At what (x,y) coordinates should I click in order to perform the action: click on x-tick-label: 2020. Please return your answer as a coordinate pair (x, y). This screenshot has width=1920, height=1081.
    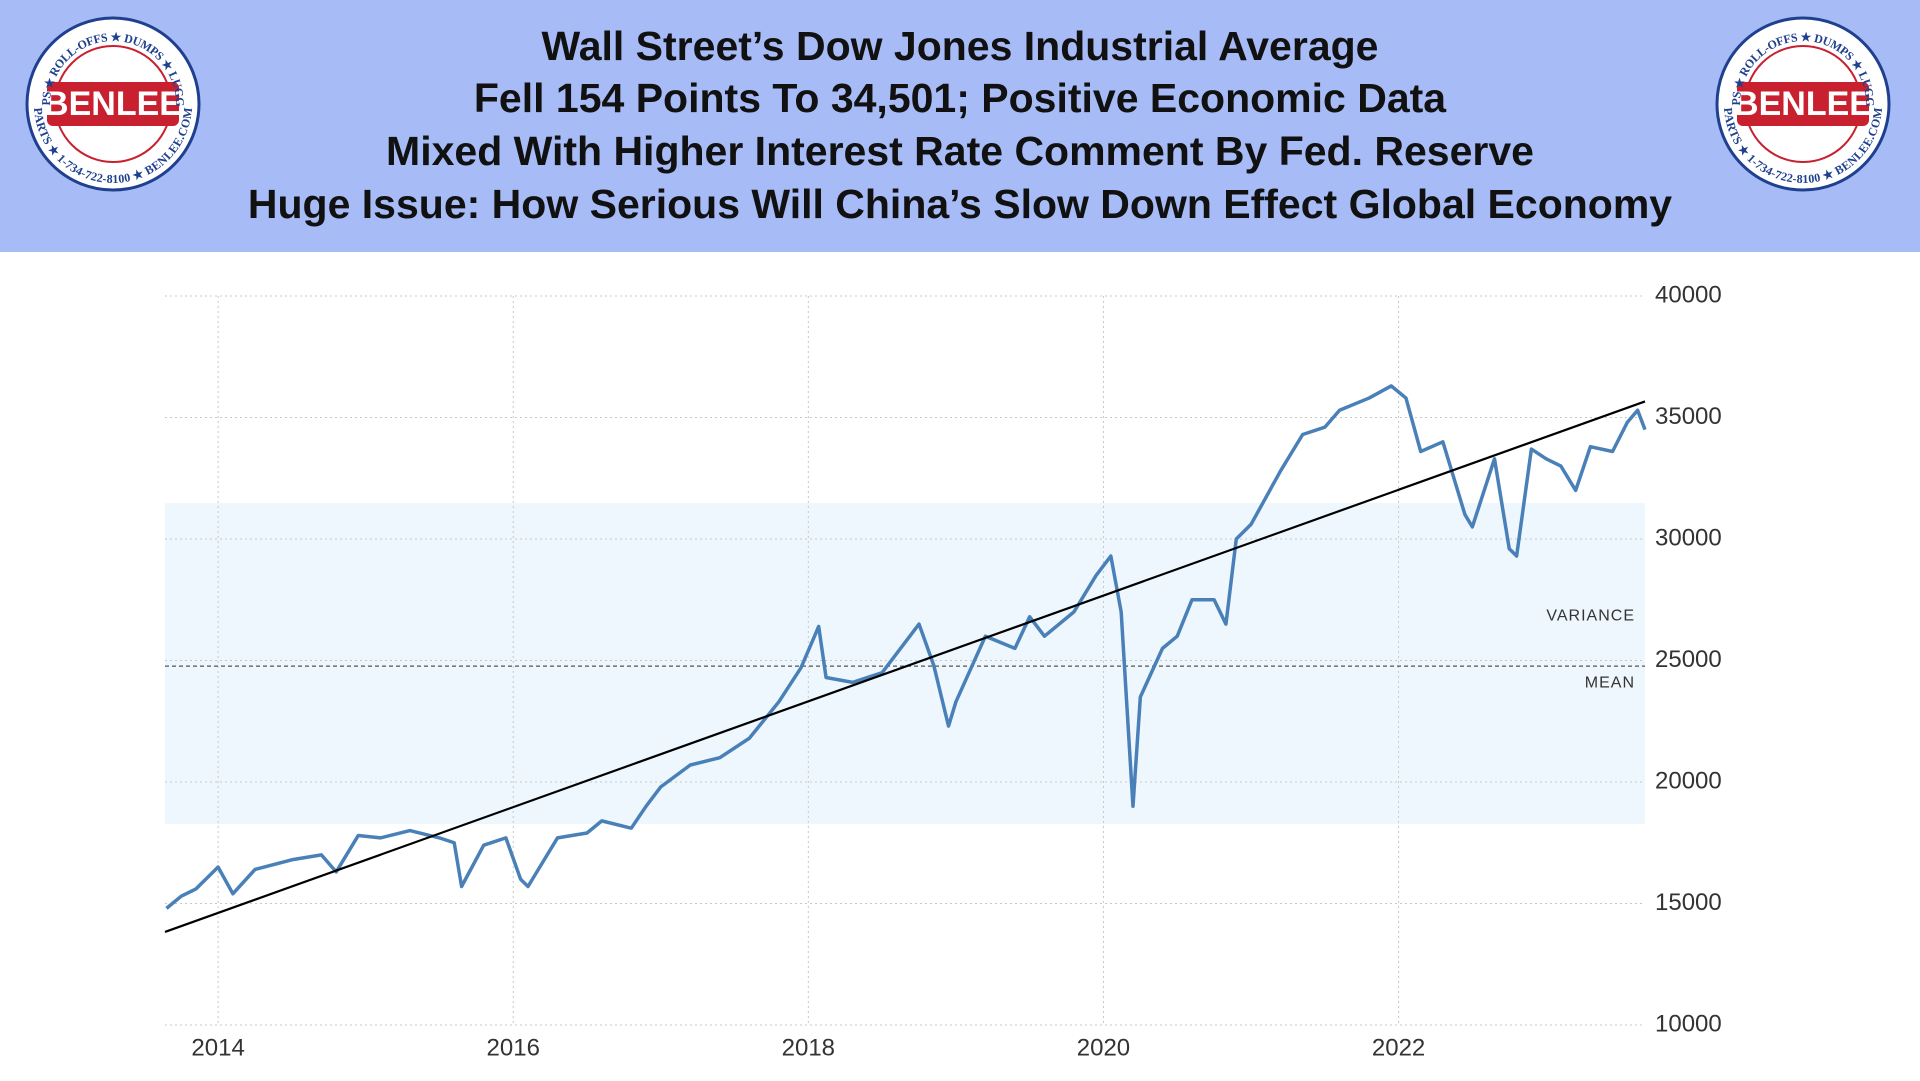
    Looking at the image, I should click on (1103, 1047).